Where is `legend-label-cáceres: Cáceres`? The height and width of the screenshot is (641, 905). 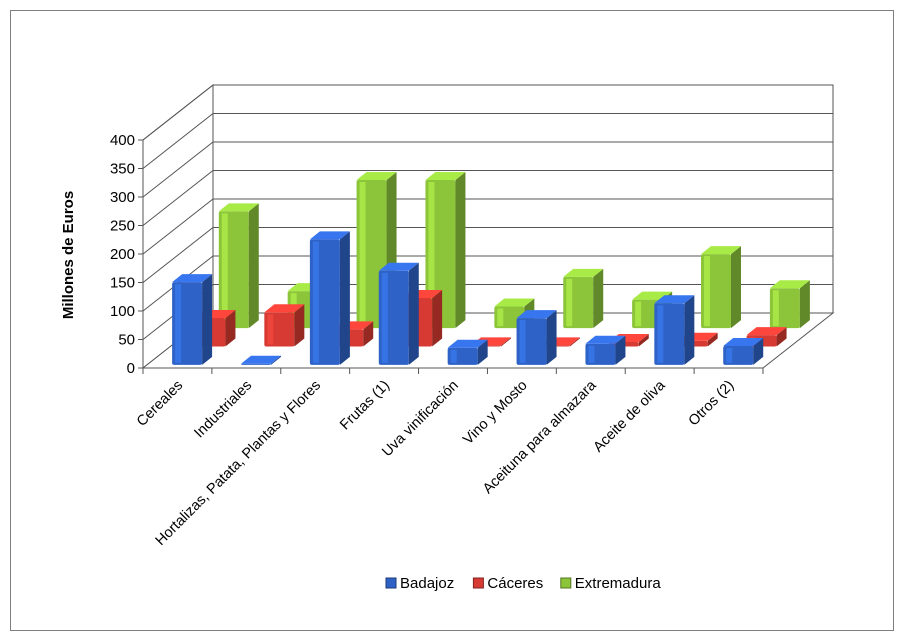 legend-label-cáceres: Cáceres is located at coordinates (515, 583).